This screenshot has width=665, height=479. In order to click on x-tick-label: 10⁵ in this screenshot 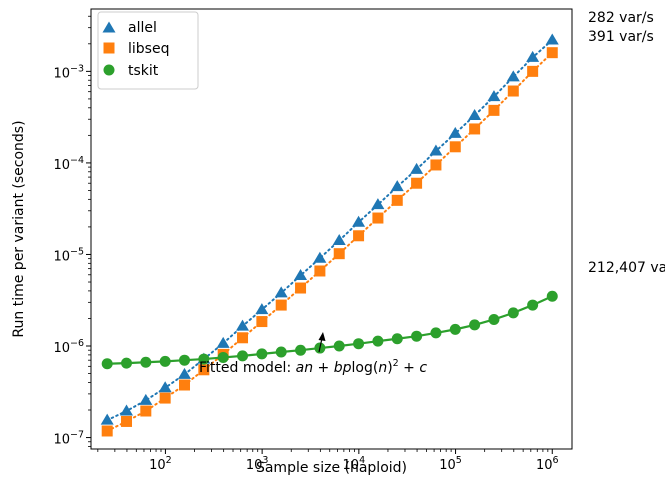, I will do `click(450, 464)`.